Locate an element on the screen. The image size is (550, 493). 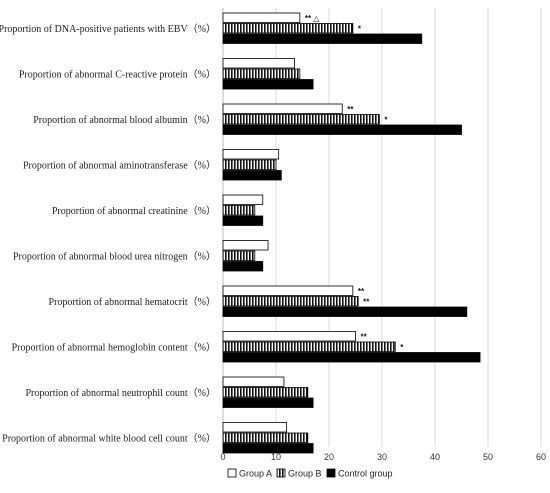
x-tick-label: 0 is located at coordinates (222, 457).